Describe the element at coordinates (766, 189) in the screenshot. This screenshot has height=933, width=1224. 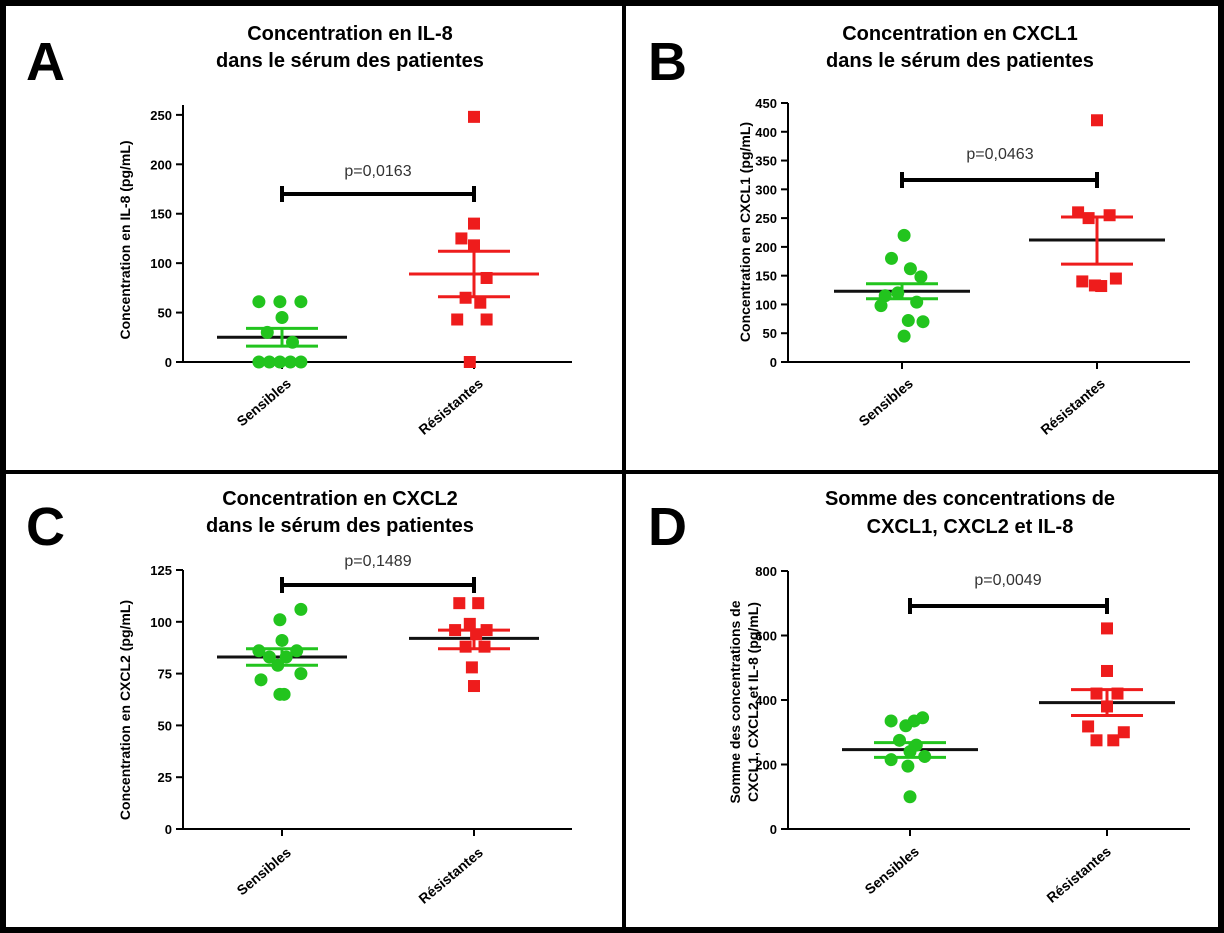
I see `y-tick-label: 300` at that location.